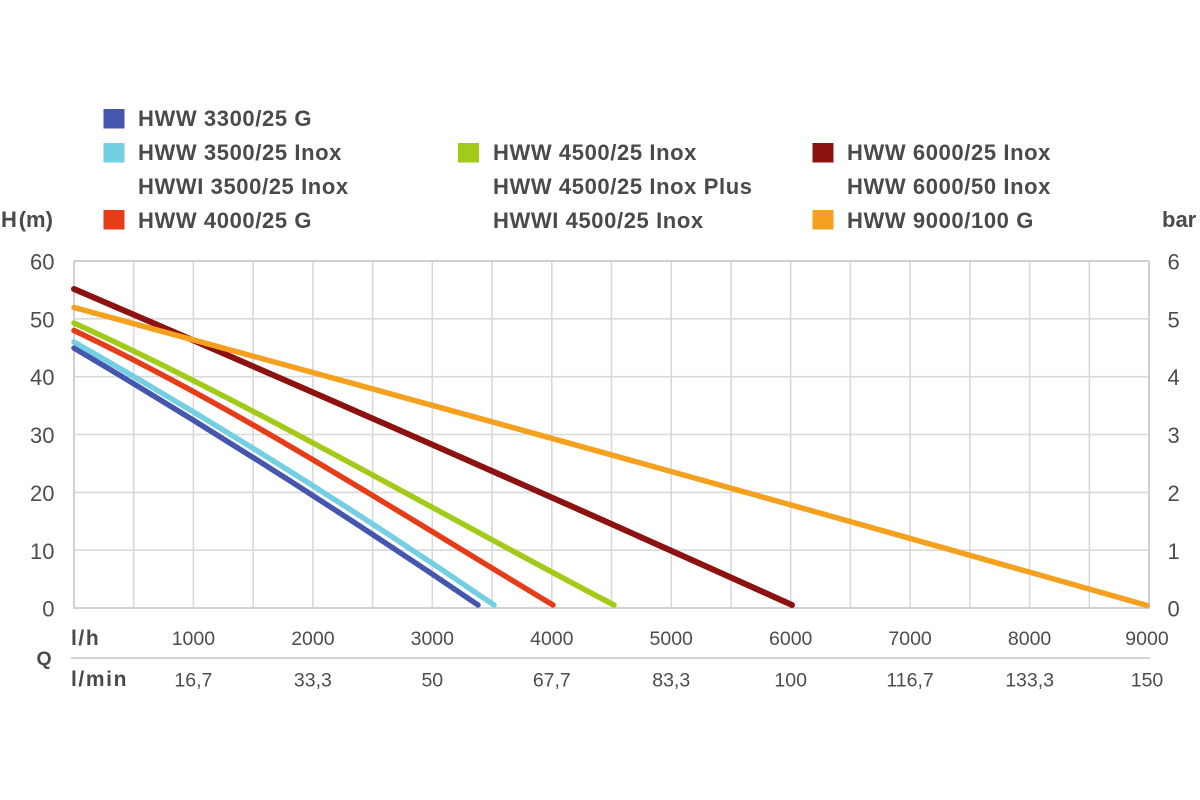 The image size is (1200, 800). What do you see at coordinates (1174, 377) in the screenshot?
I see `svg-text: 4` at bounding box center [1174, 377].